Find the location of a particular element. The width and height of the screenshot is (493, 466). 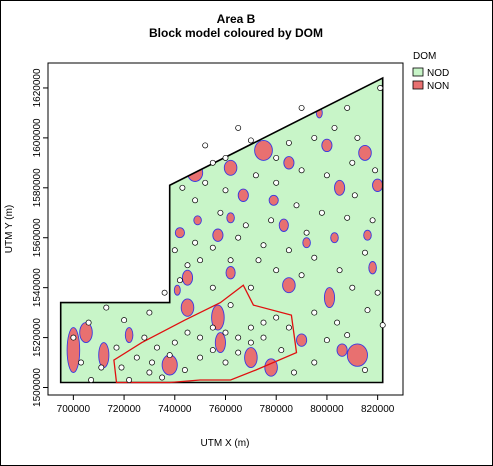

x-tick-label: 800000 is located at coordinates (327, 409).